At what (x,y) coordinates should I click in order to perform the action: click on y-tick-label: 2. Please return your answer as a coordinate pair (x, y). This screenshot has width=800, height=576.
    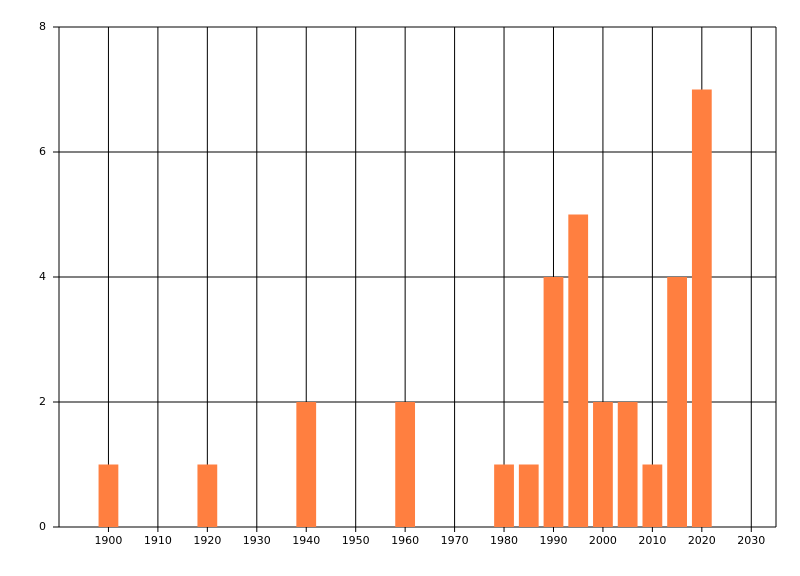
    Looking at the image, I should click on (42, 401).